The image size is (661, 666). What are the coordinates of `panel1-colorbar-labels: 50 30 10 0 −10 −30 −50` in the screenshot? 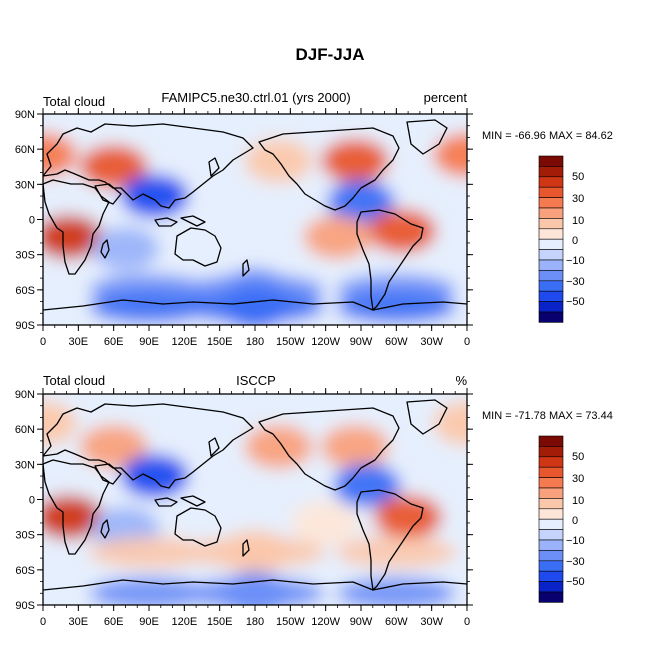 It's located at (575, 239).